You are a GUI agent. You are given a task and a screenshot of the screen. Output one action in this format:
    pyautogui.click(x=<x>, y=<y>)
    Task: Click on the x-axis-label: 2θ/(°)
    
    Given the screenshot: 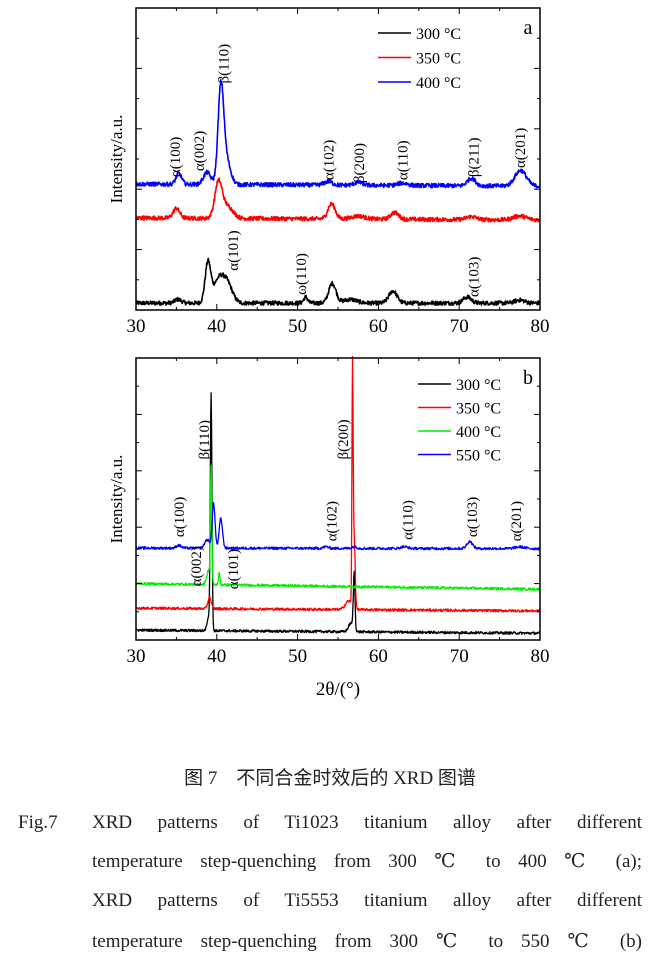 What is the action you would take?
    pyautogui.click(x=338, y=689)
    